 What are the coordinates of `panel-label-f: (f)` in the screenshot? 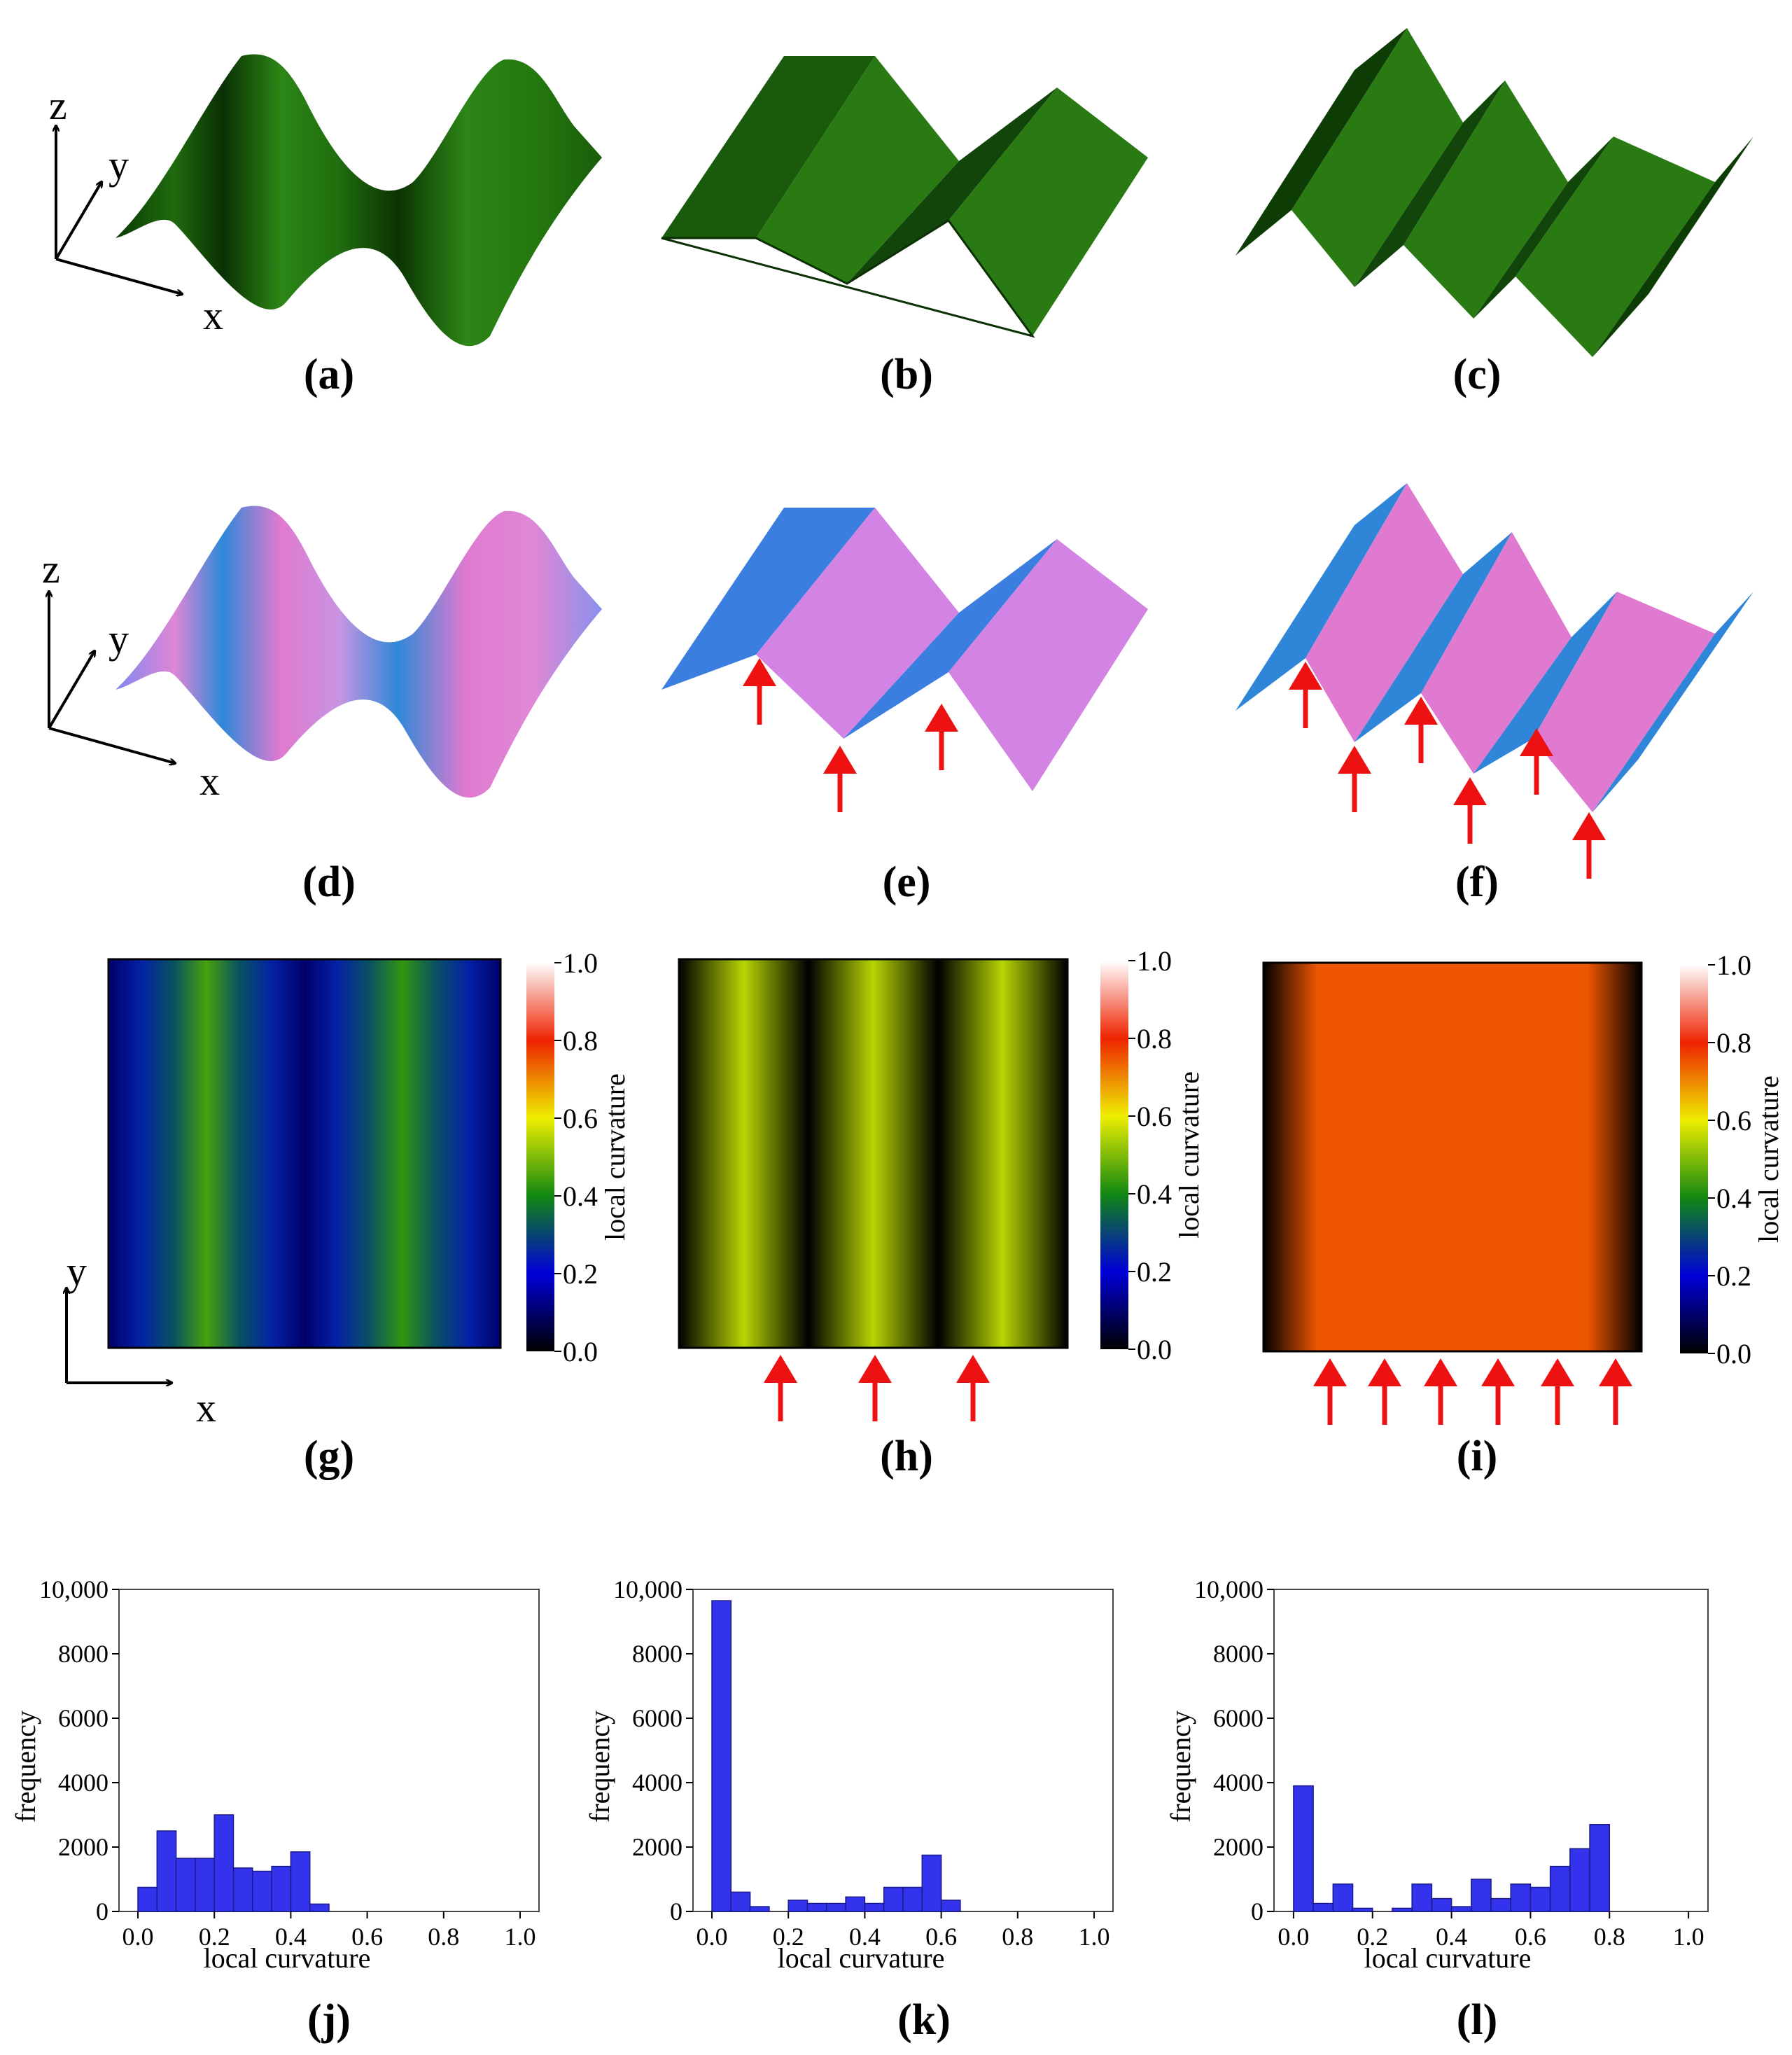 It's located at (1477, 882).